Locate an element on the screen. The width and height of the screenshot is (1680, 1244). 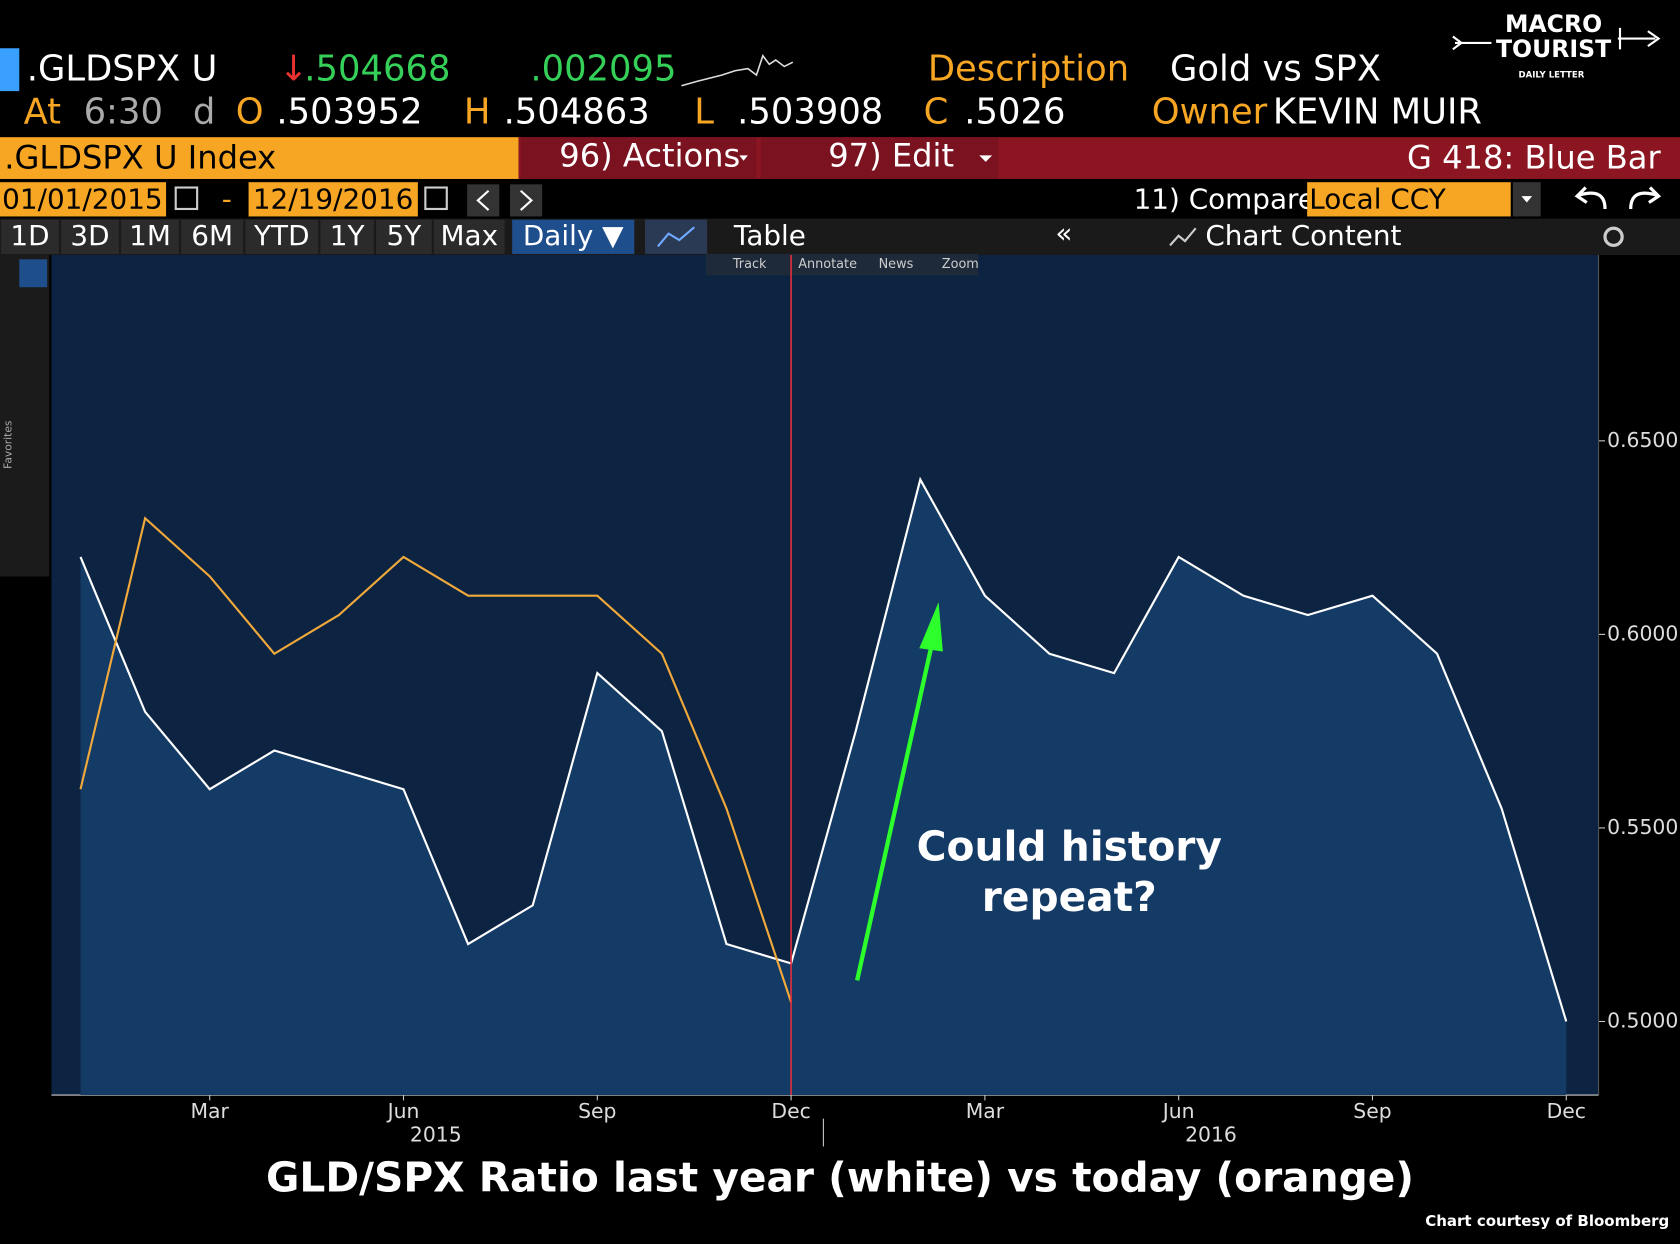
date-dash: - is located at coordinates (227, 198).